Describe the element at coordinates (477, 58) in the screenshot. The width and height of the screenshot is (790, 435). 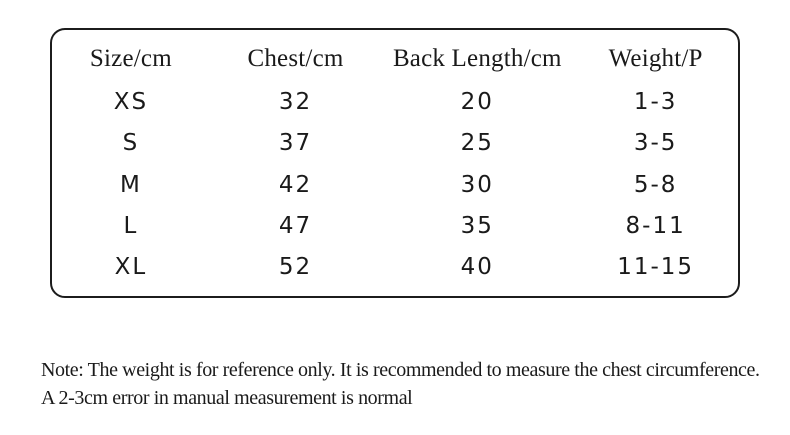
I see `header-cell-back-length: Back Length/cm` at that location.